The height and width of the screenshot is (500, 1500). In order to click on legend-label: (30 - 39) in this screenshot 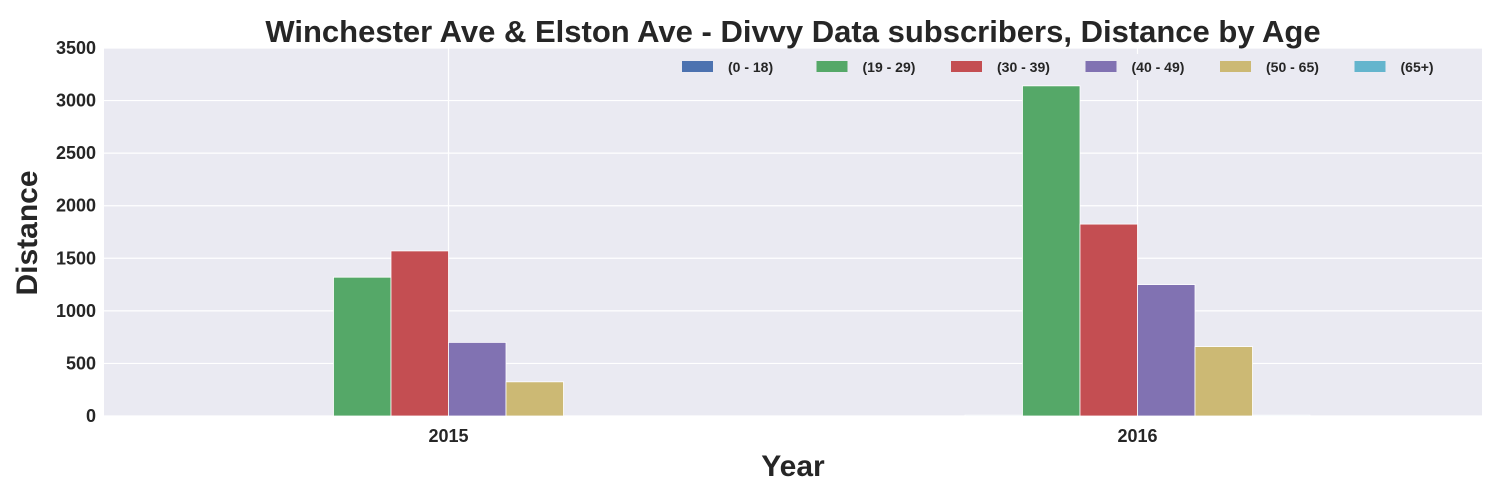, I will do `click(1023, 67)`.